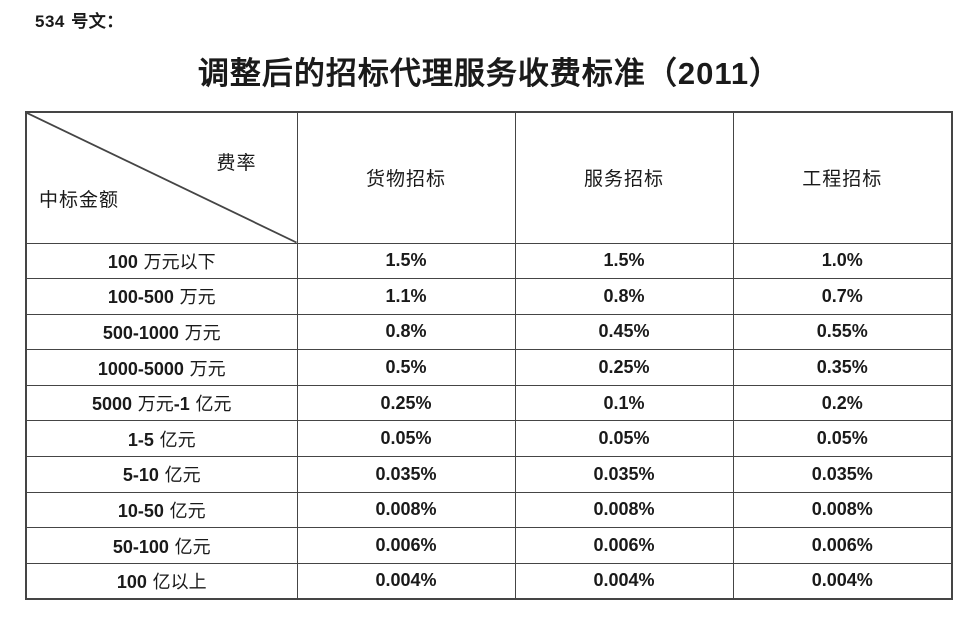 The image size is (979, 629). What do you see at coordinates (842, 332) in the screenshot?
I see `rate-value: 0.55%` at bounding box center [842, 332].